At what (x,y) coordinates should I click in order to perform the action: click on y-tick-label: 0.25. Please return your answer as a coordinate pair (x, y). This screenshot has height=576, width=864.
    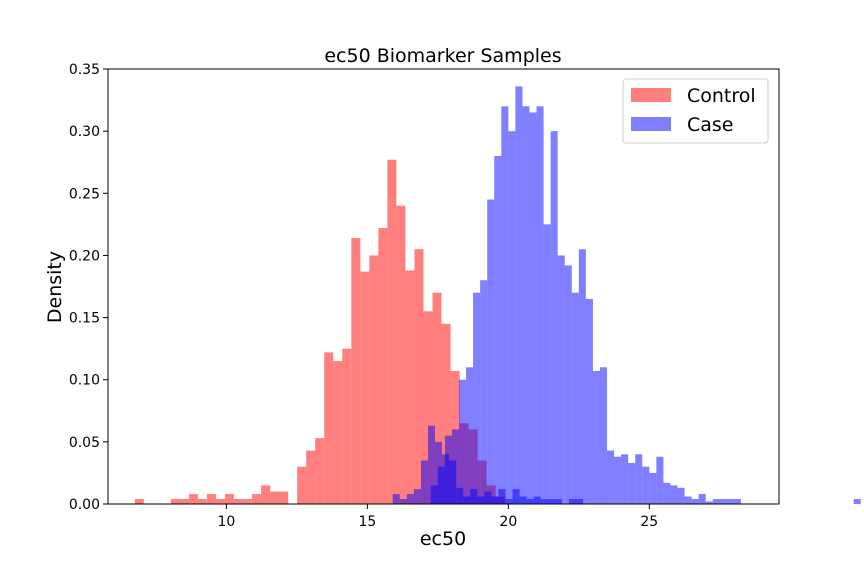
    Looking at the image, I should click on (84, 194).